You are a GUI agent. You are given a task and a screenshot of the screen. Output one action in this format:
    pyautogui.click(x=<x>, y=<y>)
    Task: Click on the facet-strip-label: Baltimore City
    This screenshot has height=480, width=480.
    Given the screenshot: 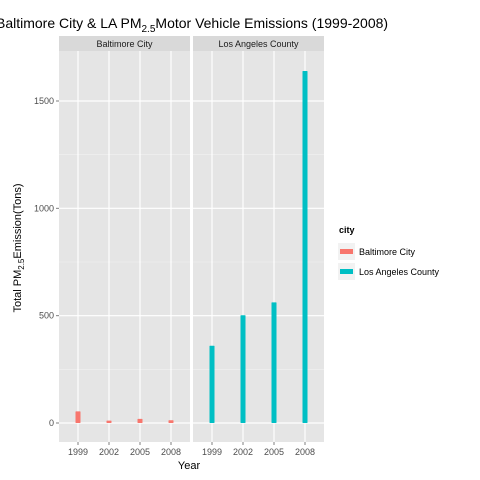 What is the action you would take?
    pyautogui.click(x=124, y=44)
    